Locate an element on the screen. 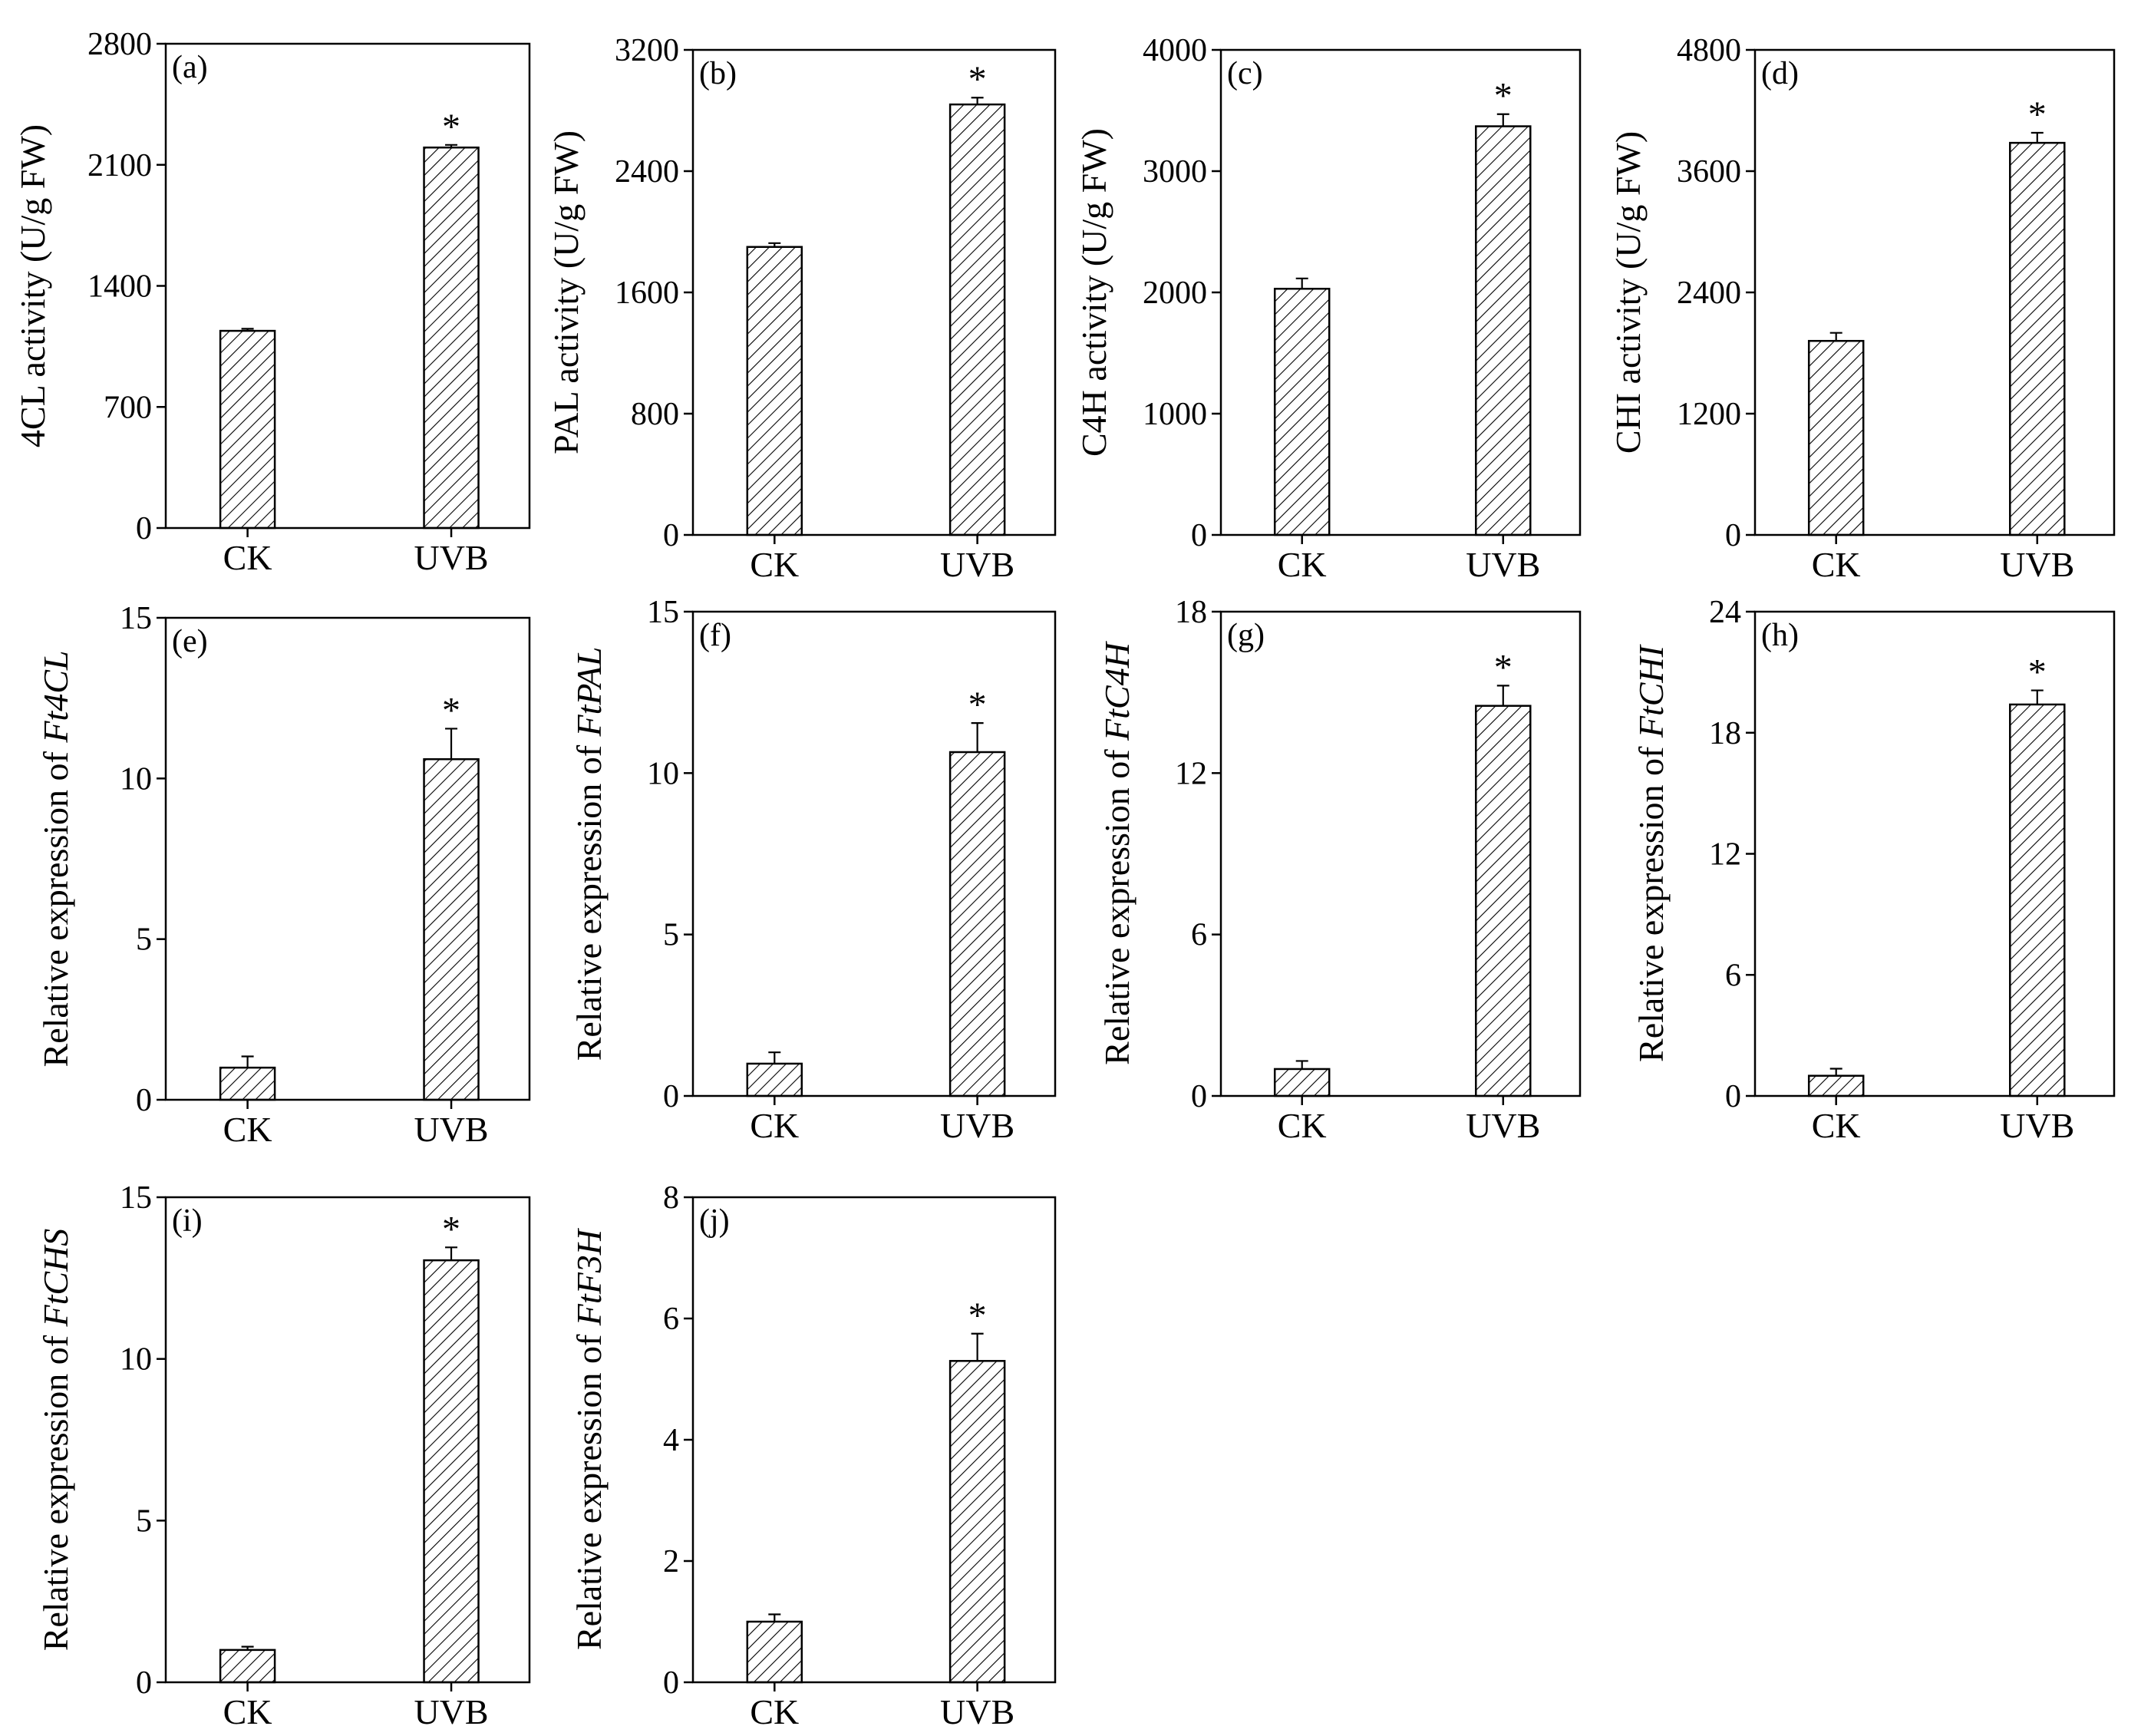 The height and width of the screenshot is (1736, 2141). y-tick-label: 3000 is located at coordinates (1175, 172).